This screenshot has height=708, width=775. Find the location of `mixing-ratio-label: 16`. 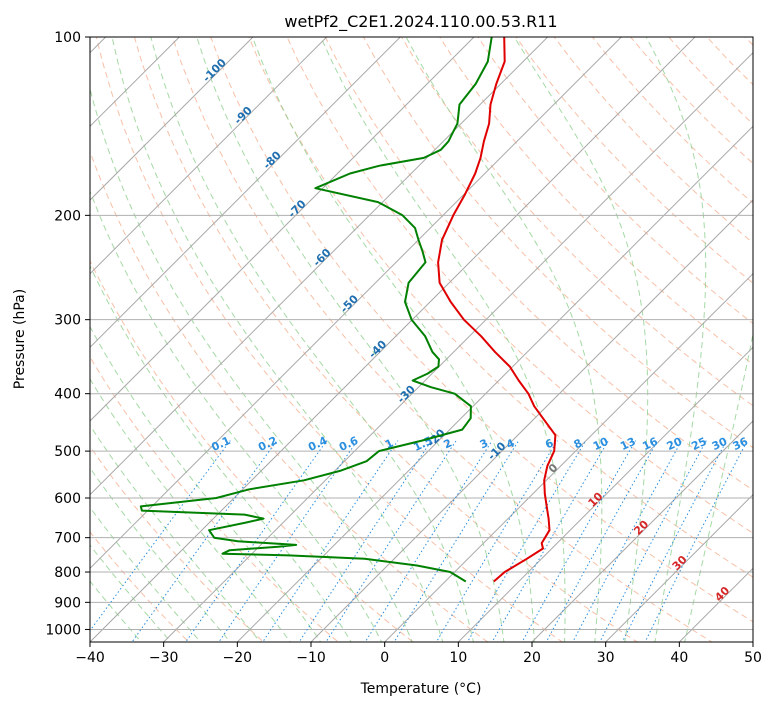

mixing-ratio-label: 16 is located at coordinates (650, 444).